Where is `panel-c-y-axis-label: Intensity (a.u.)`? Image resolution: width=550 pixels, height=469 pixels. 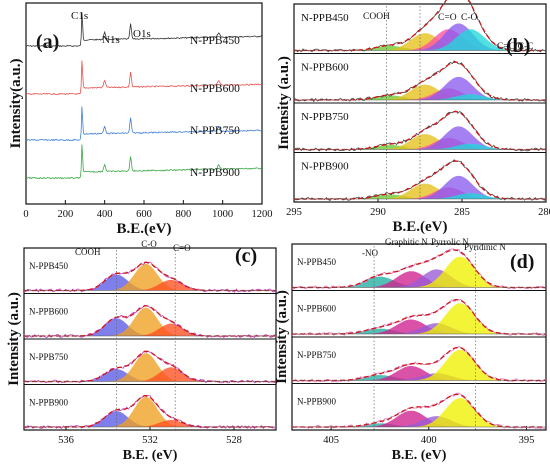
panel-c-y-axis-label: Intensity (a.u.) is located at coordinates (14, 339).